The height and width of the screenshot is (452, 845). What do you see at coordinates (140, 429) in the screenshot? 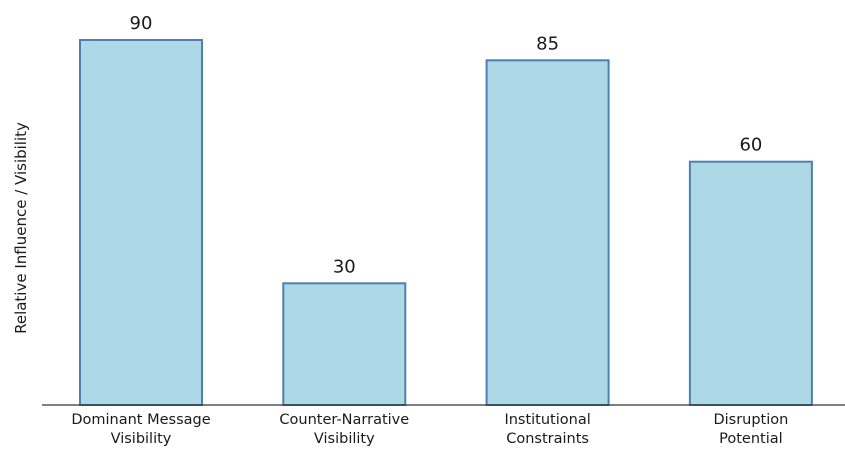
I see `x-tick-label-0: Dominant Message Visibility` at bounding box center [140, 429].